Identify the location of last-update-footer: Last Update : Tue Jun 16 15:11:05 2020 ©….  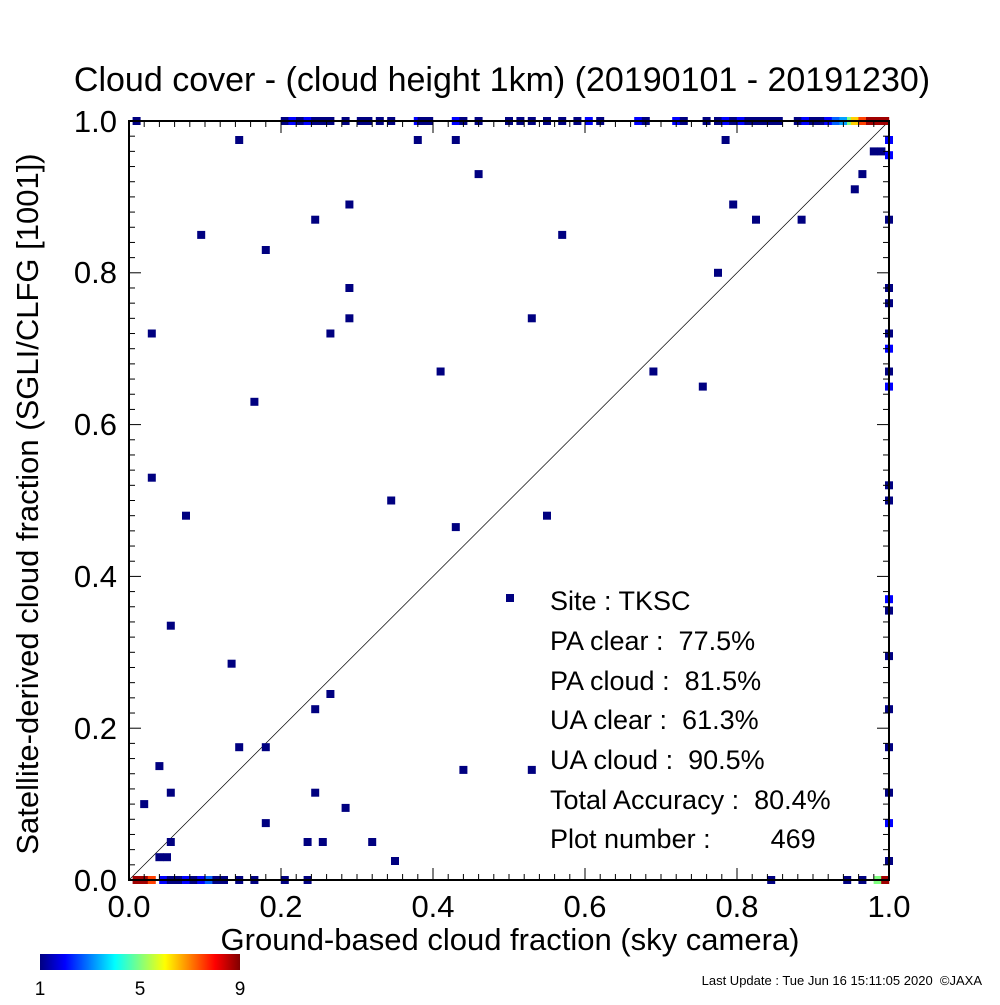
(842, 980).